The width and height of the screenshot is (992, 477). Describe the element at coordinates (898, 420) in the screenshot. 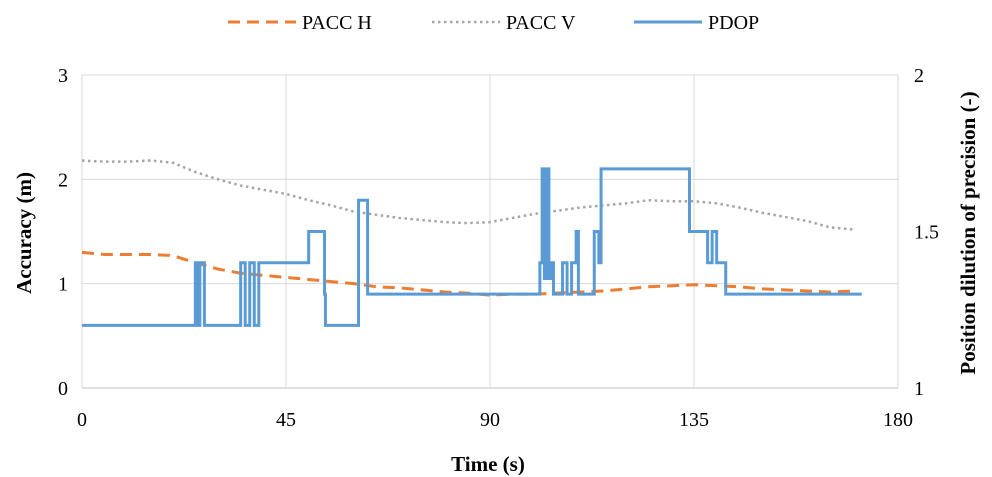

I see `x-tick-label: 180` at that location.